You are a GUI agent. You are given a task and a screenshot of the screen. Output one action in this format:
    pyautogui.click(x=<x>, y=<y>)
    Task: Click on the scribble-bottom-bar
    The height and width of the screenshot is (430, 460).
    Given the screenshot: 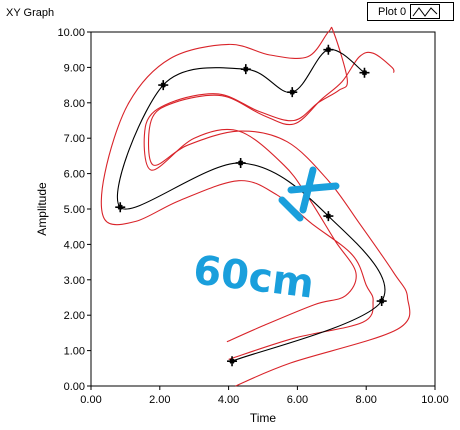 What is the action you would take?
    pyautogui.click(x=291, y=209)
    